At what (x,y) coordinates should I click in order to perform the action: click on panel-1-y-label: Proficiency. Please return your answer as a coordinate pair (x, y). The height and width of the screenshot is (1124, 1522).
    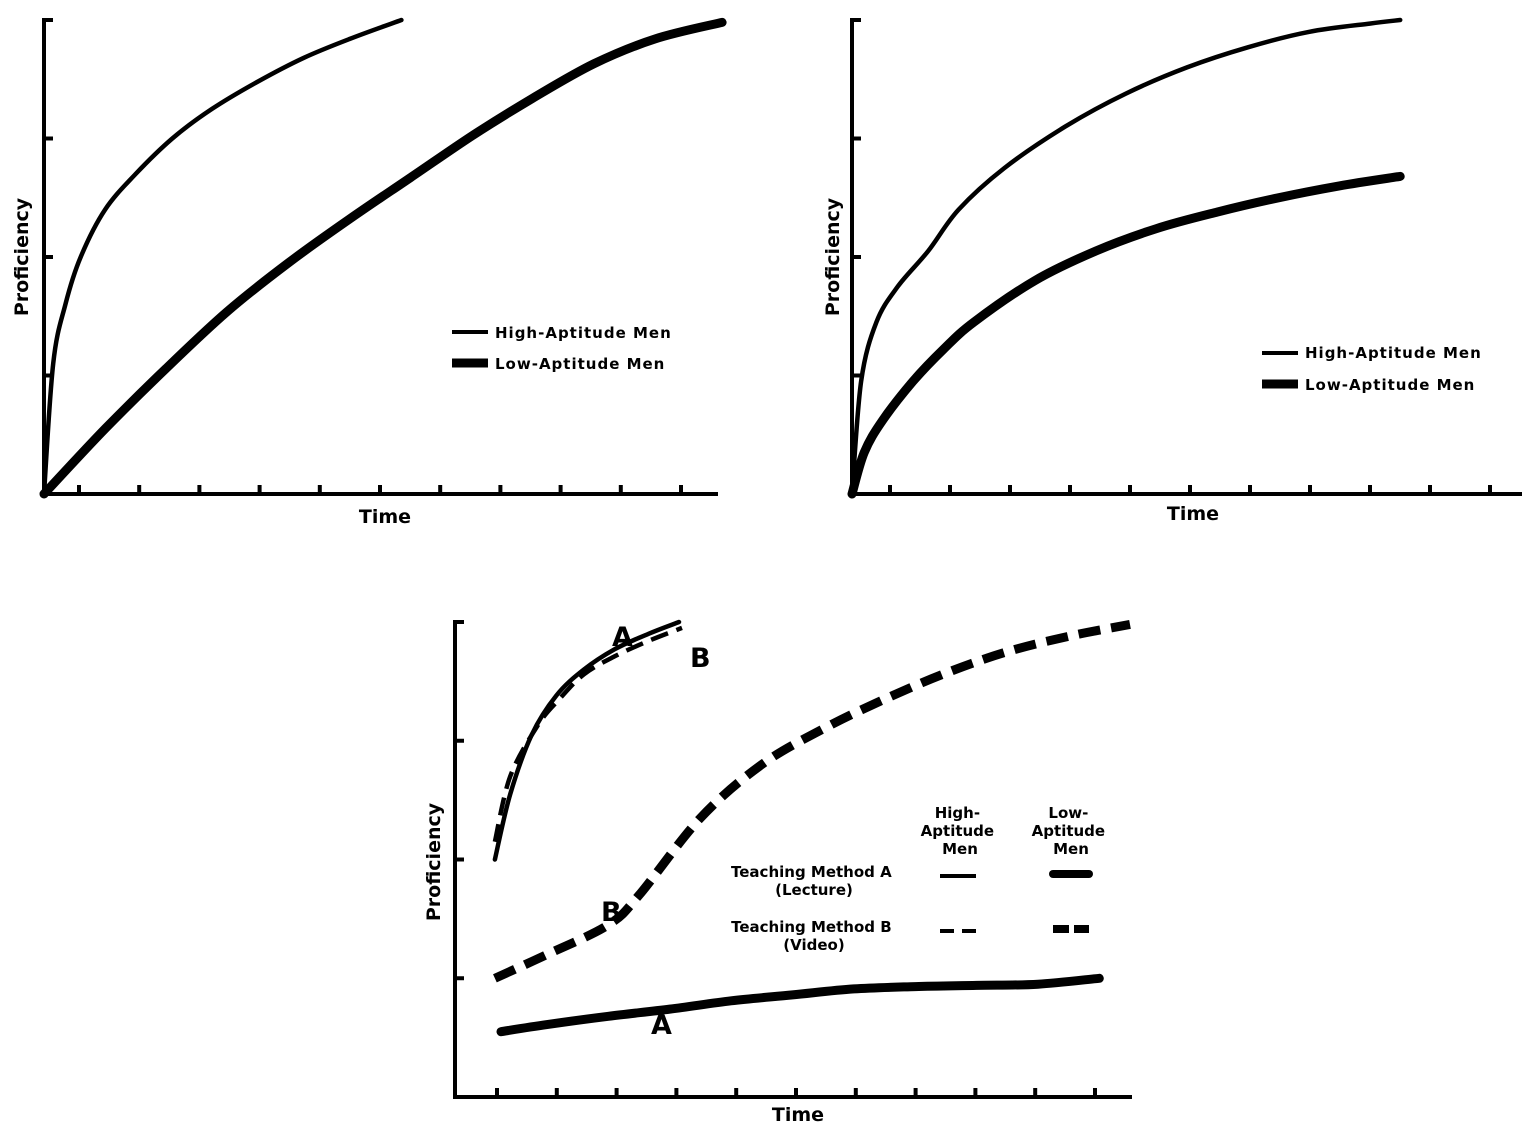
    Looking at the image, I should click on (22, 256).